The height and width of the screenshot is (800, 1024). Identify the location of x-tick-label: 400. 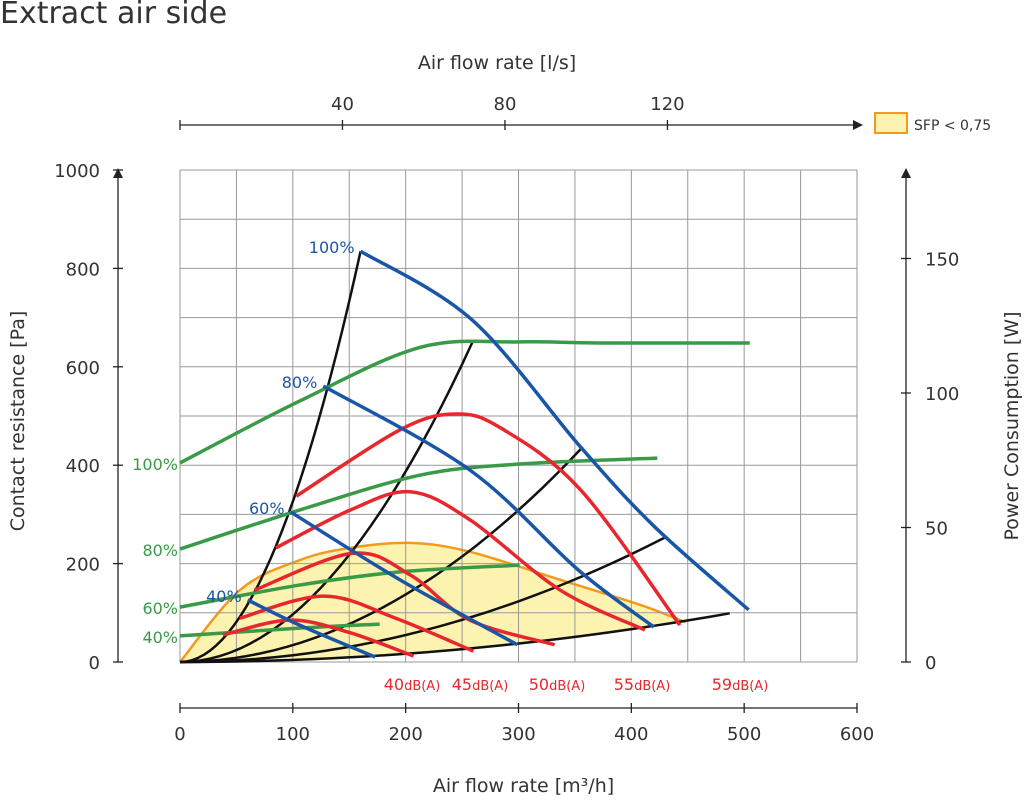
(631, 734).